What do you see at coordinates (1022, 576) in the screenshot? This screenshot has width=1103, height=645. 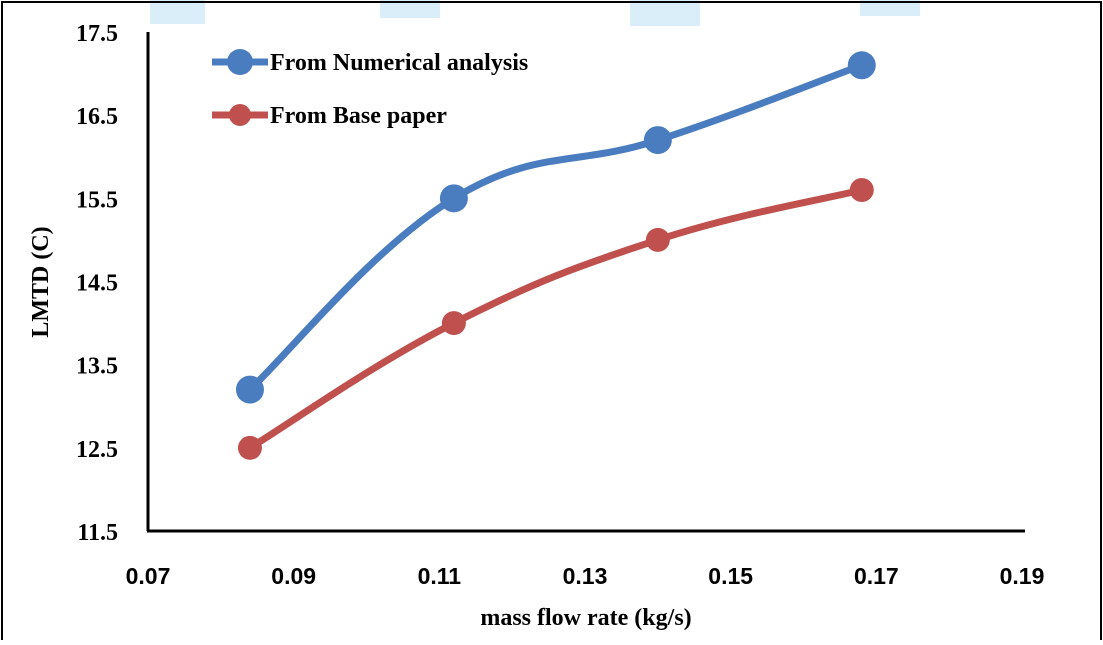 I see `x-tick-label: 0.19` at bounding box center [1022, 576].